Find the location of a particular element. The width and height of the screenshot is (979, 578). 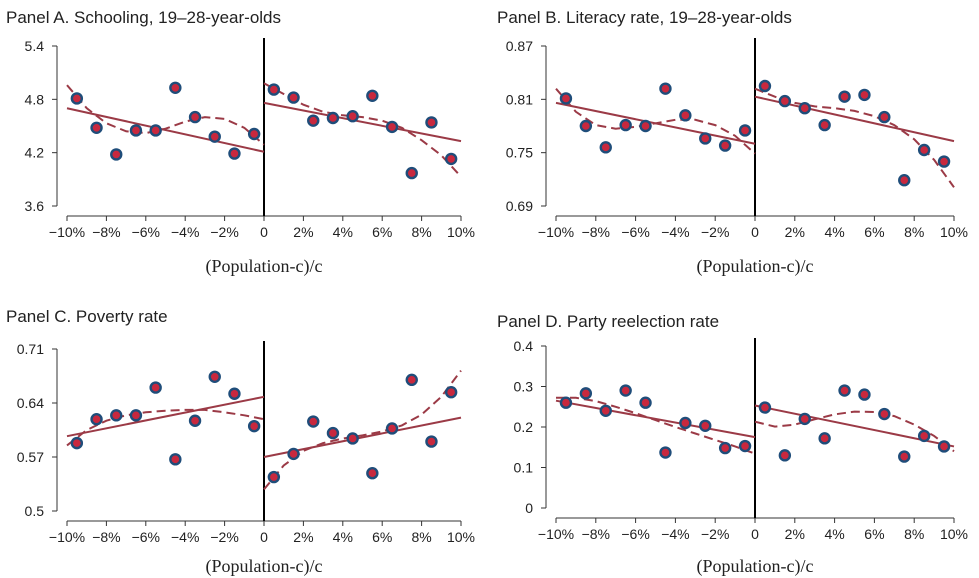

panel-title: Panel B. Literacy rate, 19–28-year-olds is located at coordinates (644, 17).